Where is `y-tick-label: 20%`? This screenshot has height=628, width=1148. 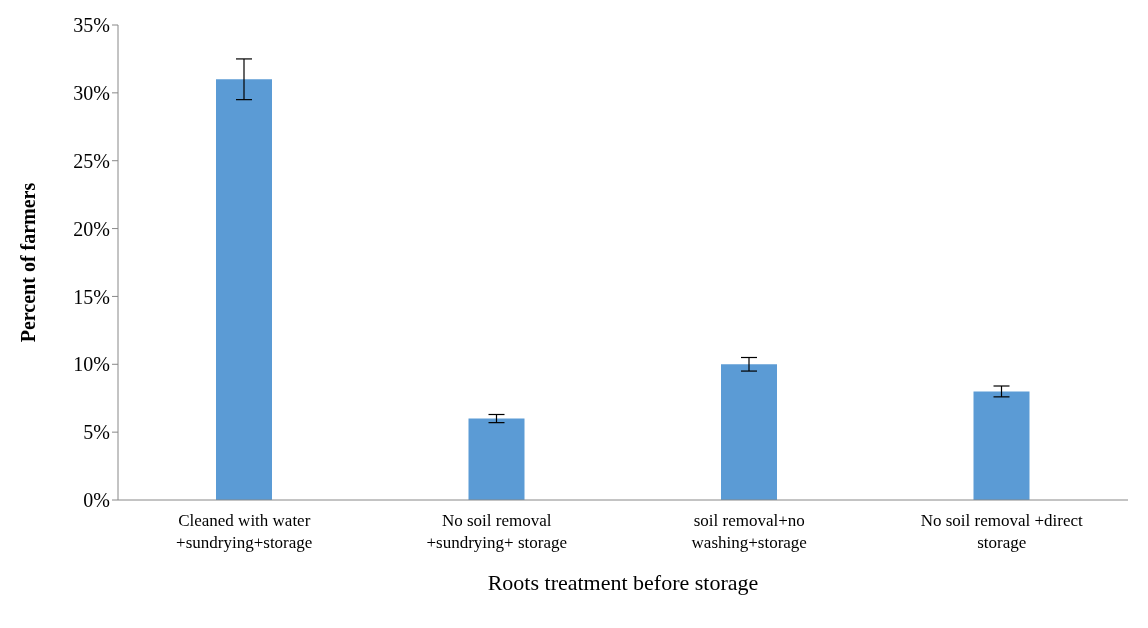
y-tick-label: 20% is located at coordinates (91, 228).